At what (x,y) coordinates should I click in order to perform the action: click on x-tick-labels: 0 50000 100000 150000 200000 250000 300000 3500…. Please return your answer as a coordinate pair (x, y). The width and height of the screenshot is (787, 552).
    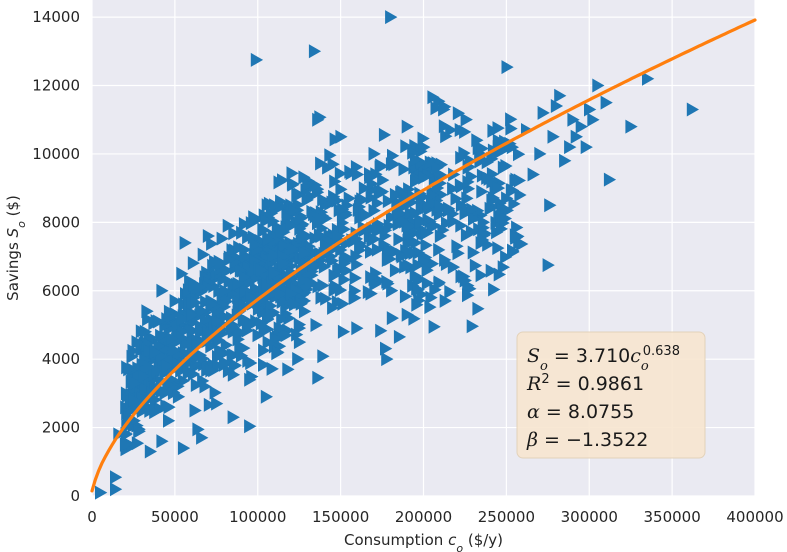
    Looking at the image, I should click on (435, 517).